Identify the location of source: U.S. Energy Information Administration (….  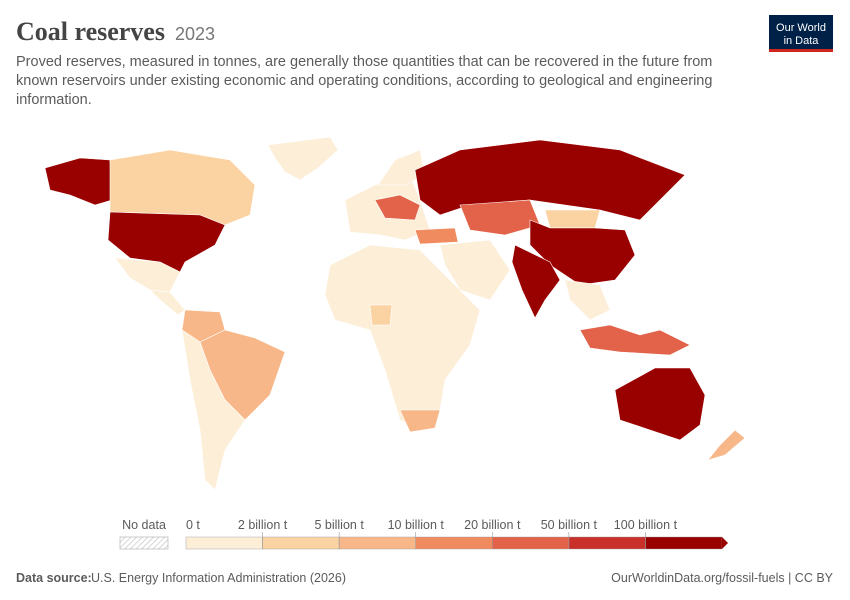
(218, 578).